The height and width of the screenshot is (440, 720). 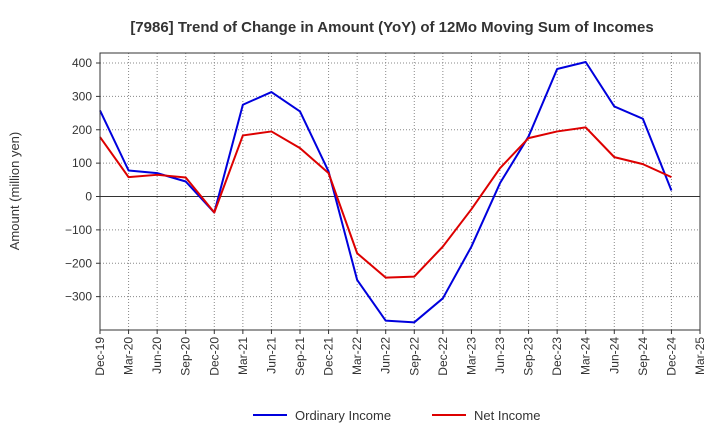 I want to click on x-tick-label: Jun-21, so click(x=271, y=355).